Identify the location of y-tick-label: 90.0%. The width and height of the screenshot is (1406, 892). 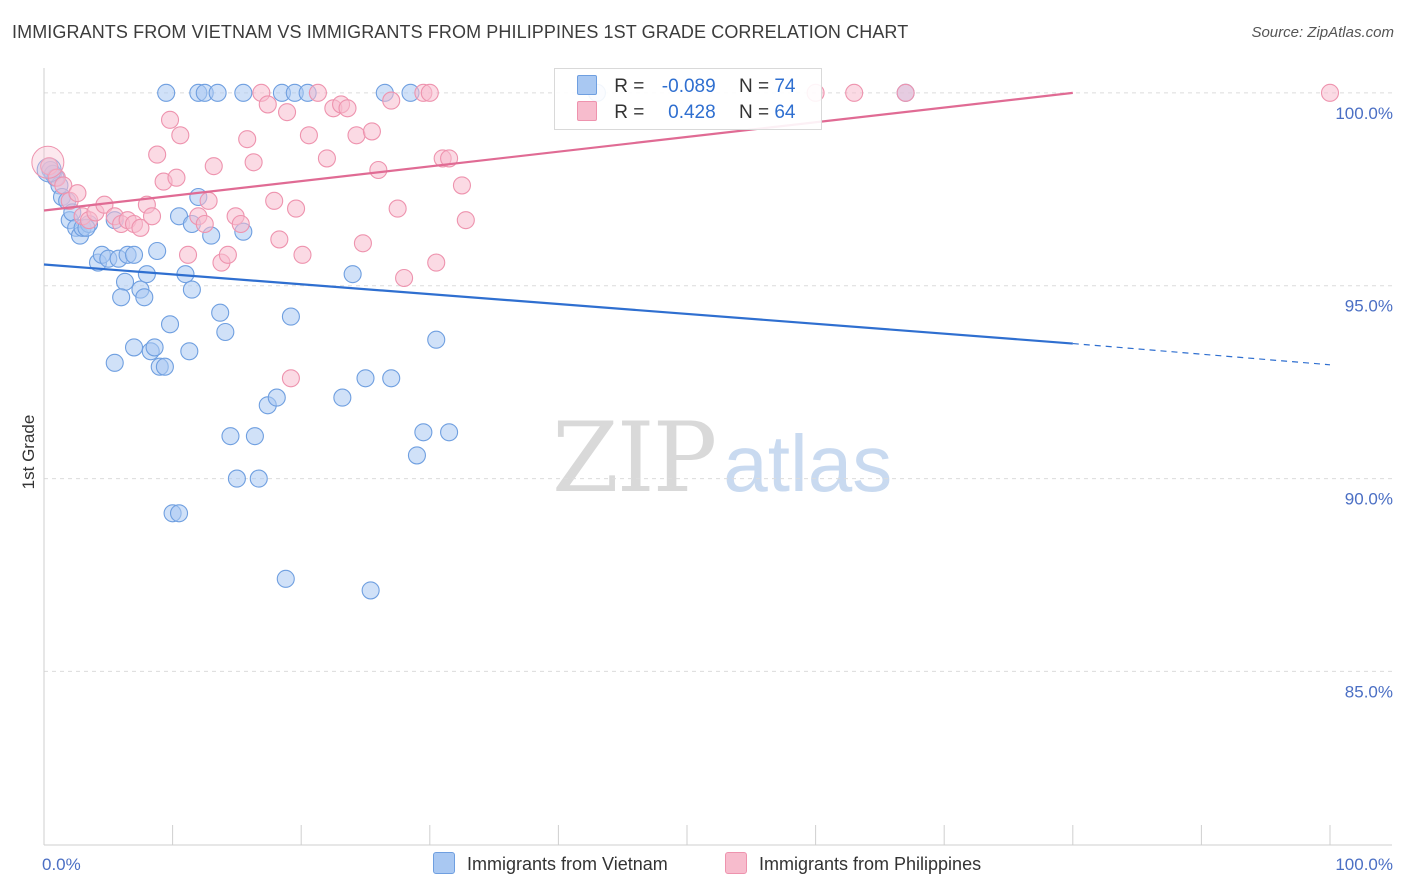
(1369, 499).